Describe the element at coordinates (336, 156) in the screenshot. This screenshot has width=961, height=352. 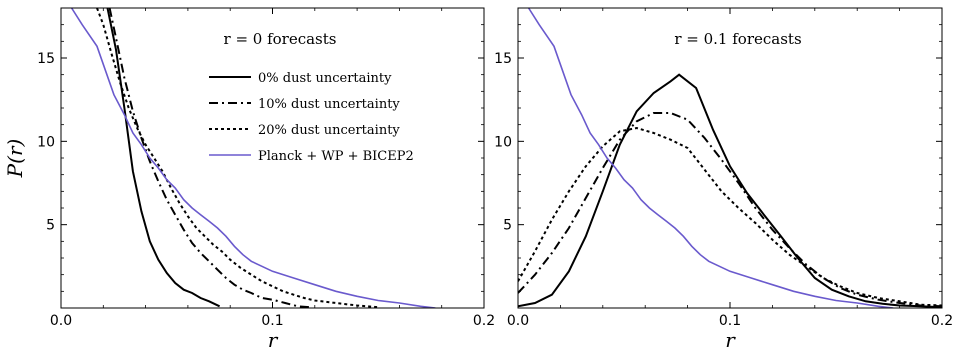
I see `legend-label-4: Planck + WP + BICEP2` at that location.